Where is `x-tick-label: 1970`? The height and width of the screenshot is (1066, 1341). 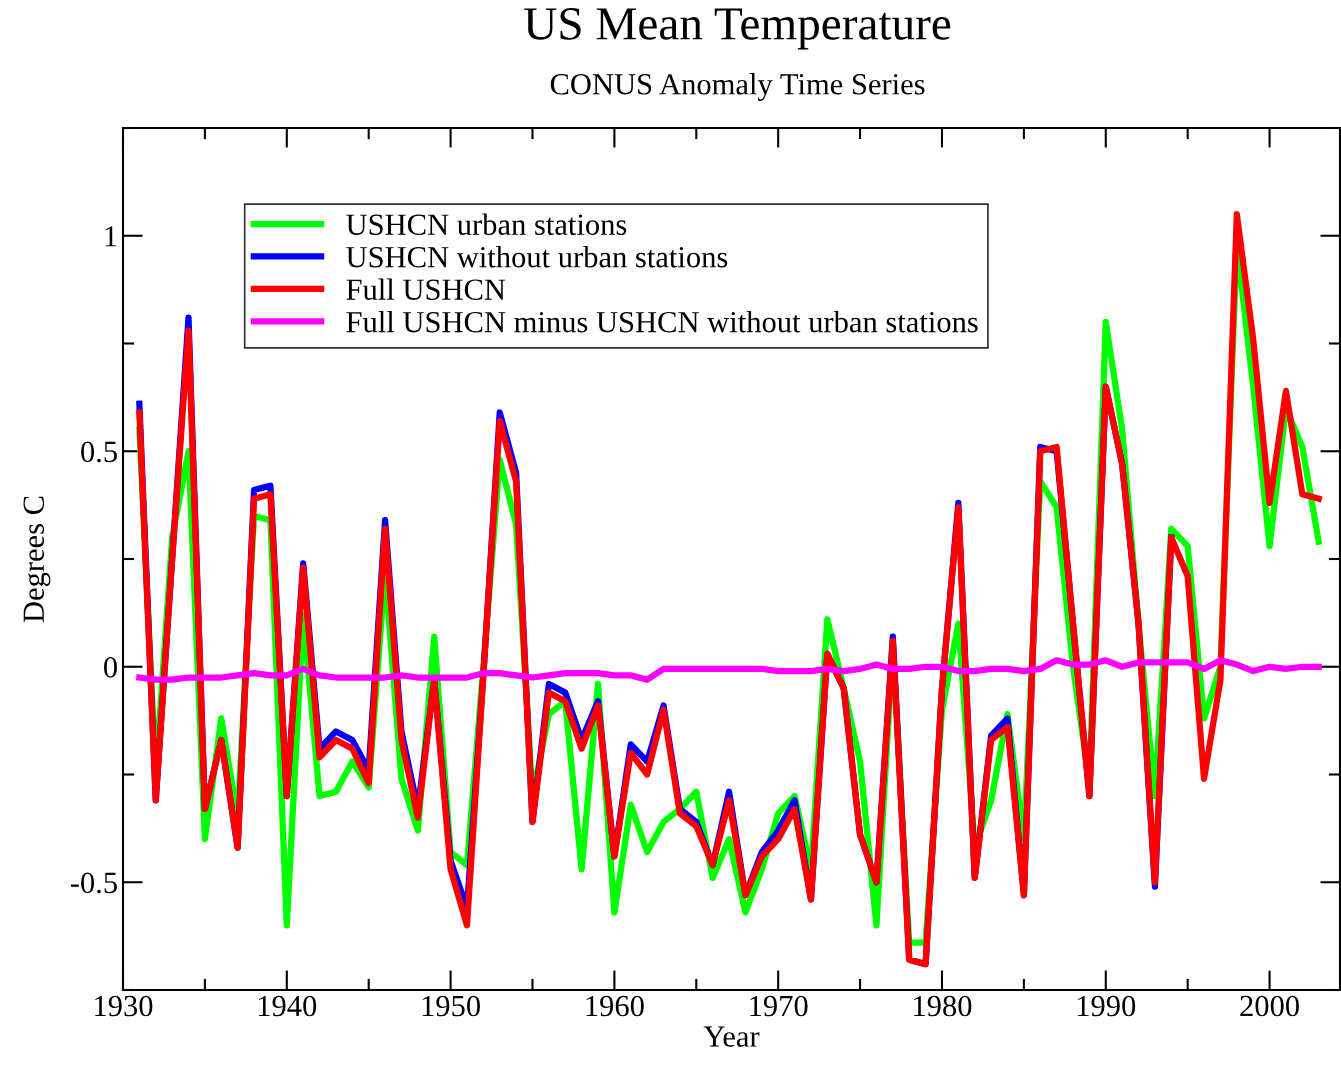
x-tick-label: 1970 is located at coordinates (779, 1006).